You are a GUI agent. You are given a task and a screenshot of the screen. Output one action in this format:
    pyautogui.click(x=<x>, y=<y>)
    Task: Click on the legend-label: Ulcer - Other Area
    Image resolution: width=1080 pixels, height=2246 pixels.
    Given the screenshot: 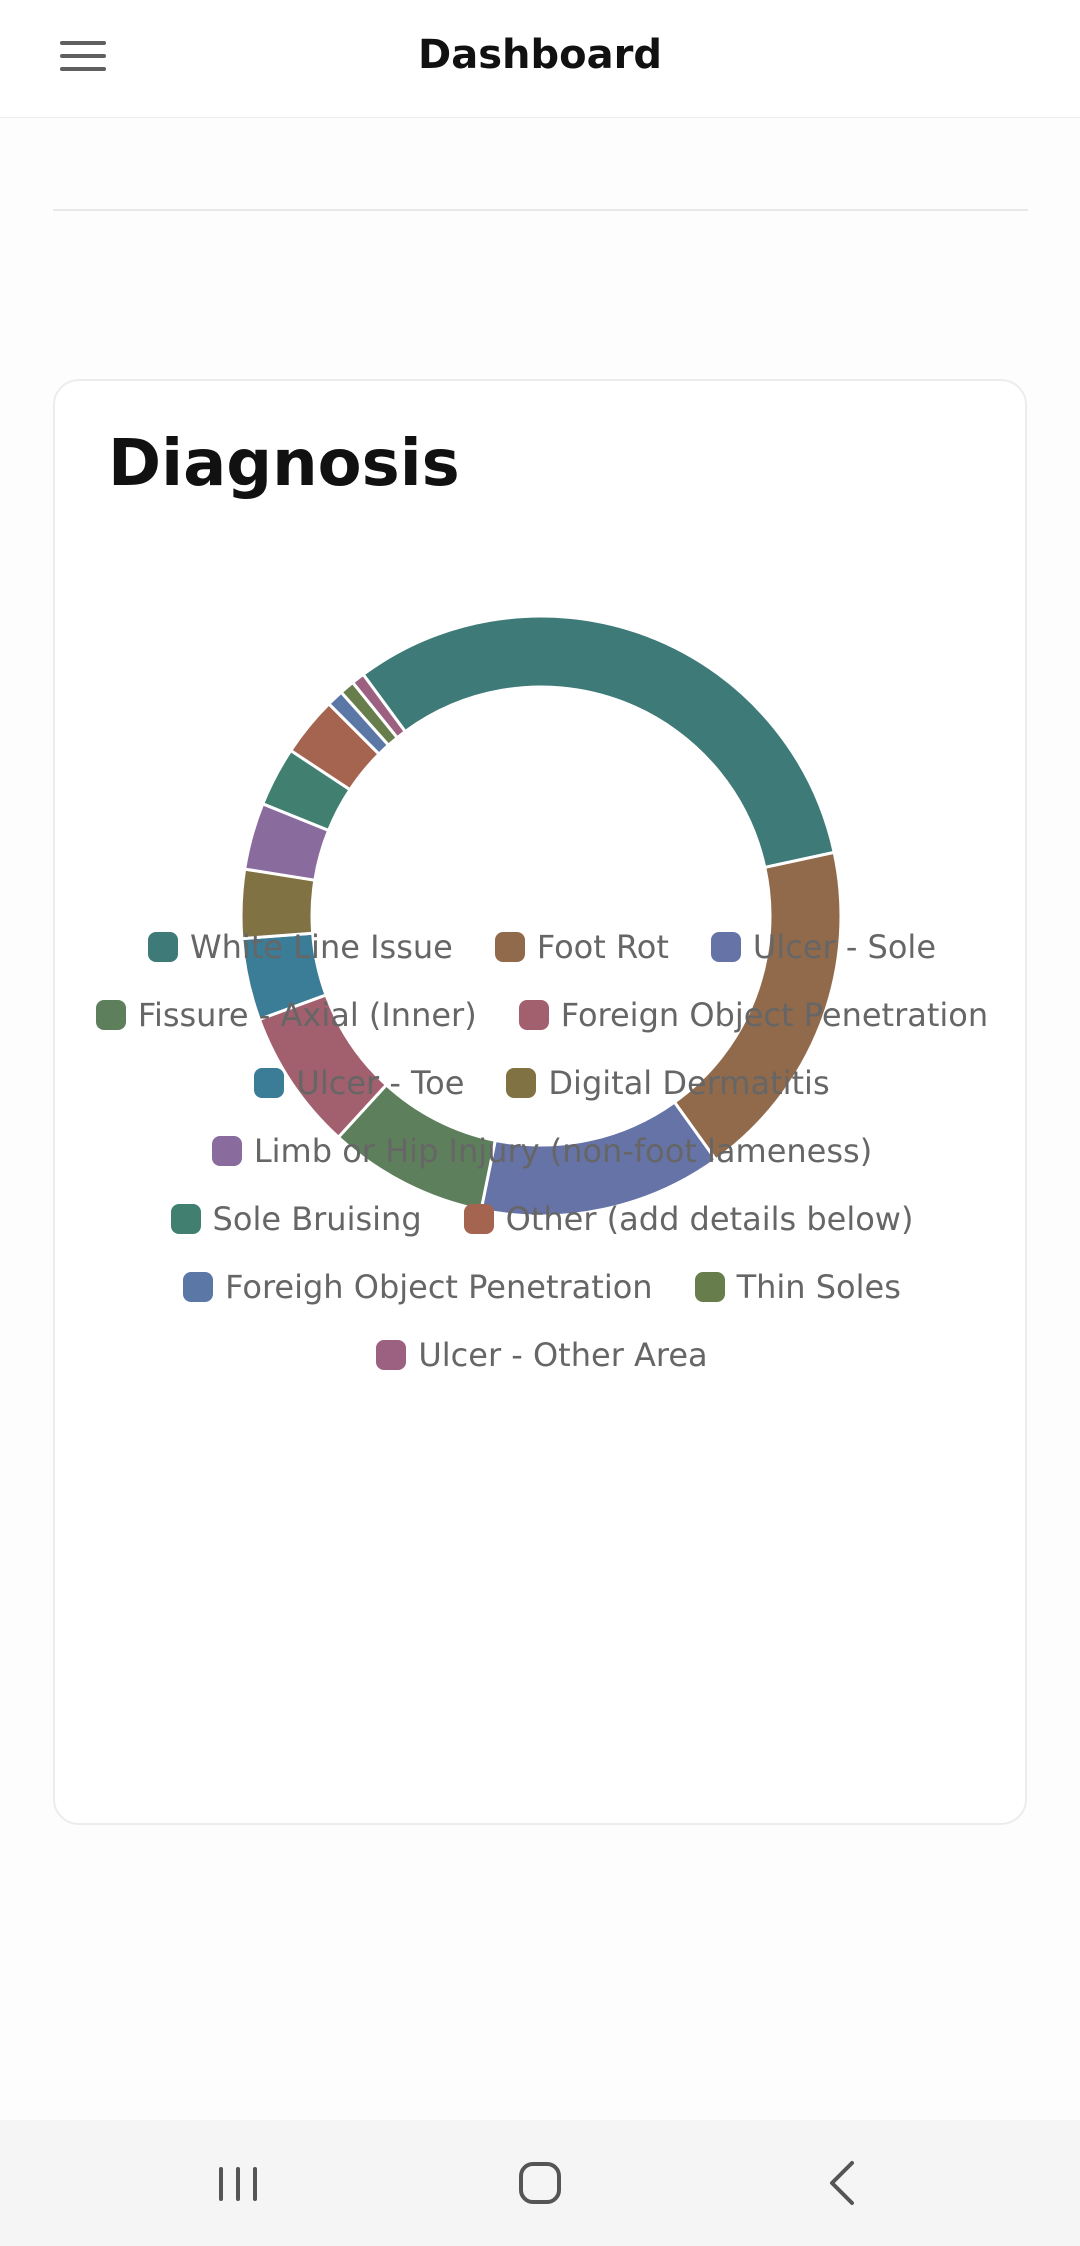 What is the action you would take?
    pyautogui.click(x=563, y=1355)
    